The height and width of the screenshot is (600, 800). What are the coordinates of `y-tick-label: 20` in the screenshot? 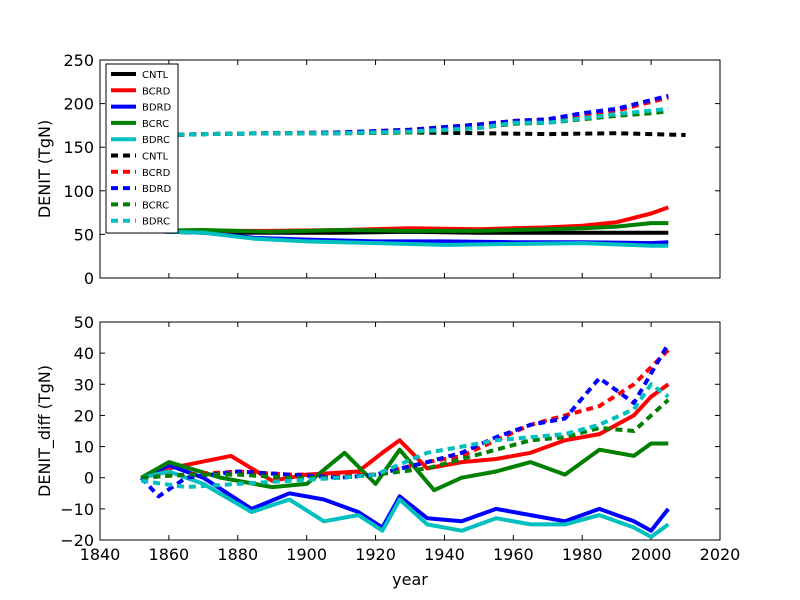 It's located at (84, 415).